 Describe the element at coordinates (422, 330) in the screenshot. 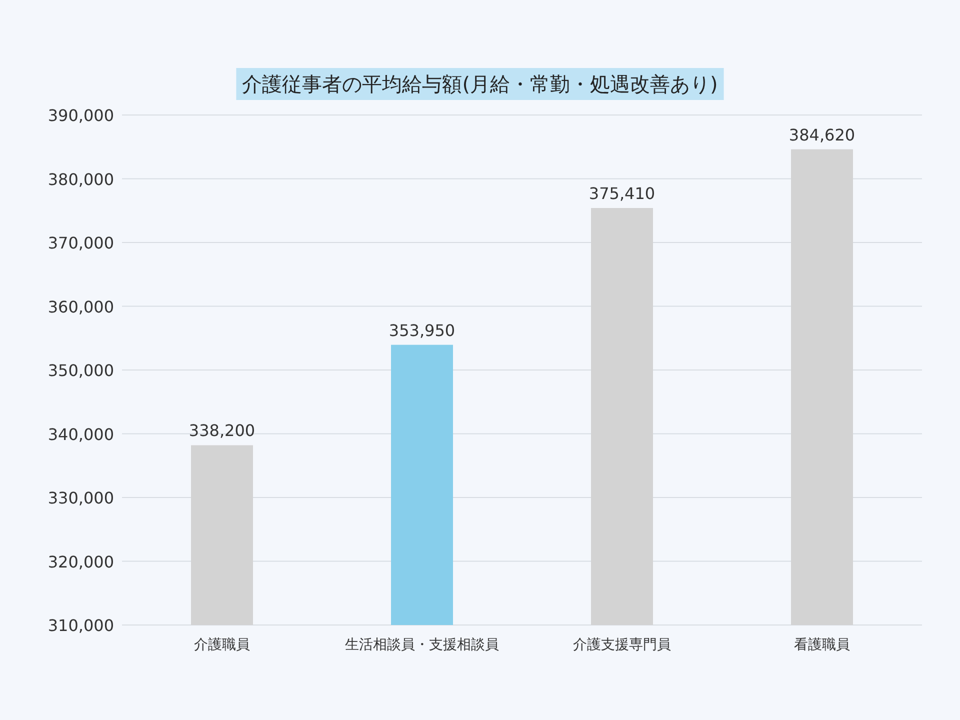

I see `data-label: 353,950` at that location.